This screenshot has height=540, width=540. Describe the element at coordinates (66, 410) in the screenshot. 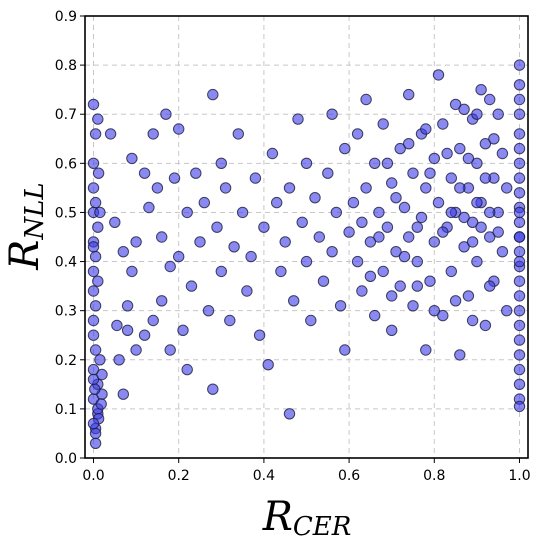

I see `y-tick-label: 0.1` at that location.